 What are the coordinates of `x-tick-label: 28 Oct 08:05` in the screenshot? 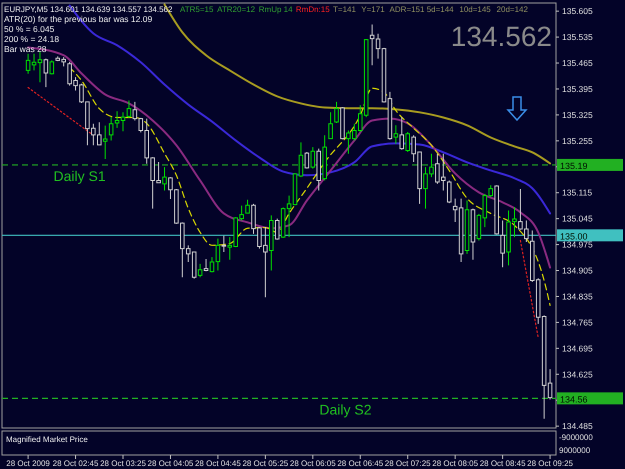 It's located at (455, 463).